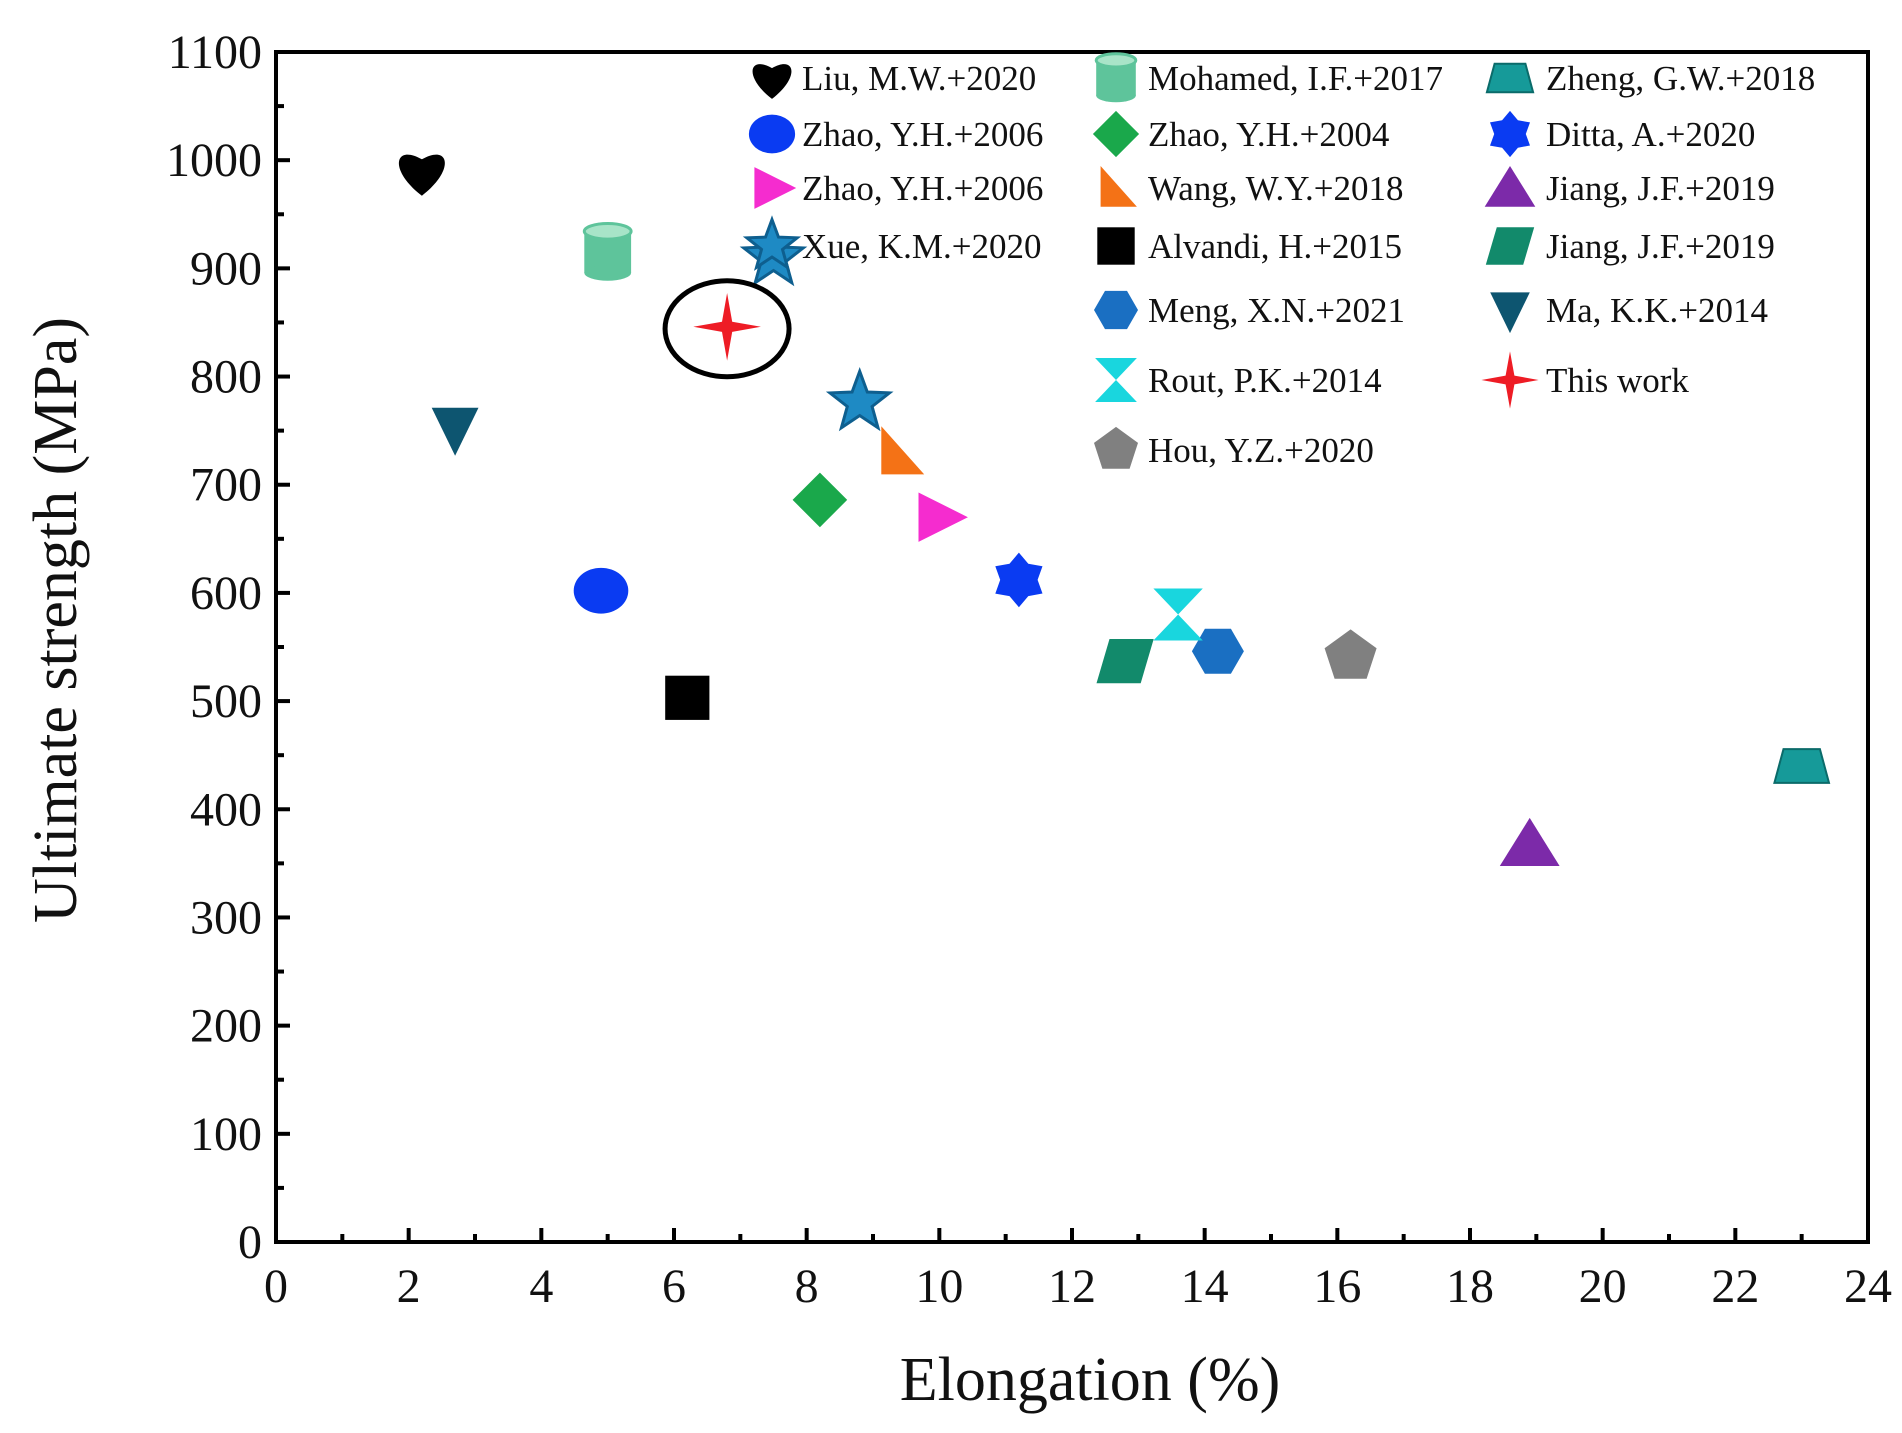 The image size is (1902, 1433). I want to click on x-tick-label: 10, so click(939, 1286).